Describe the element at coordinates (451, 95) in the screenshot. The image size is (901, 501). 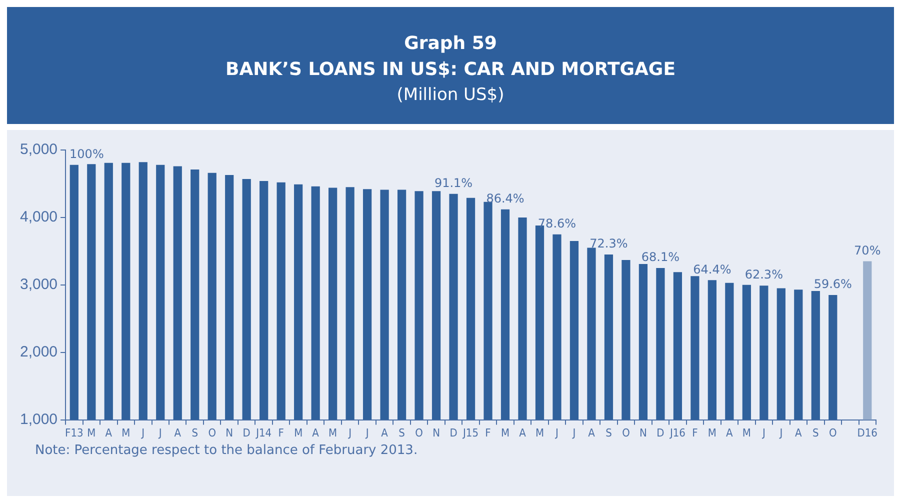
I see `chart-subtitle: (Million US$)` at that location.